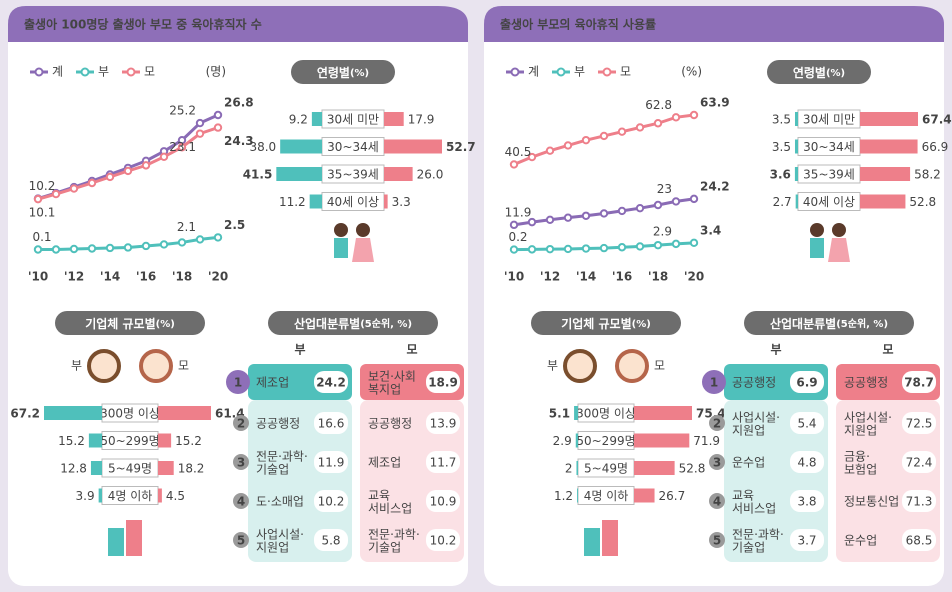 The image size is (952, 592). I want to click on section-title-text: 기업체 규모별, so click(120, 323).